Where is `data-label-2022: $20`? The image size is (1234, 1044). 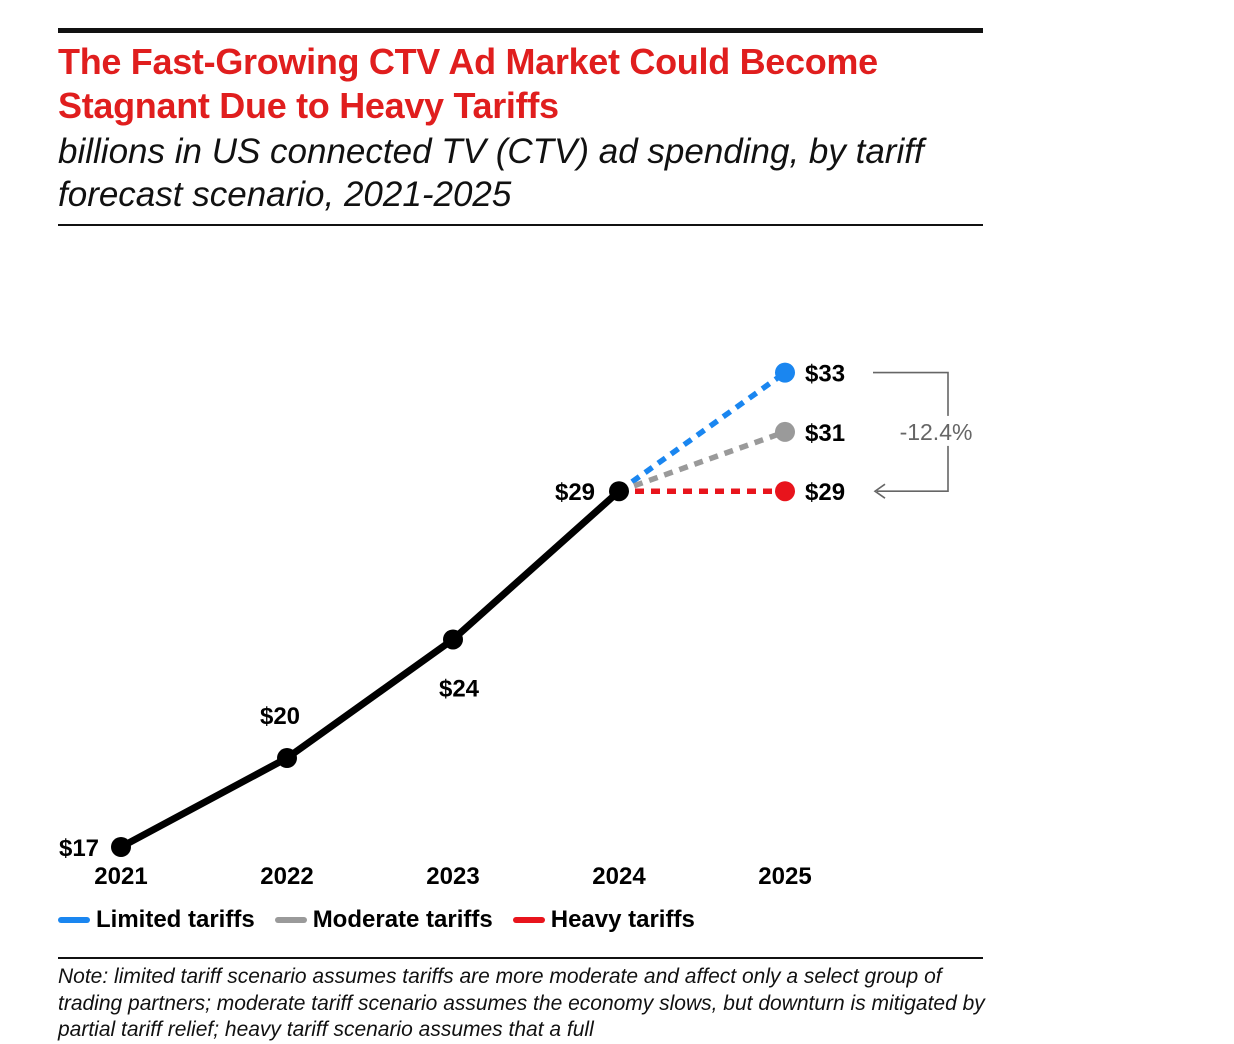 data-label-2022: $20 is located at coordinates (280, 716).